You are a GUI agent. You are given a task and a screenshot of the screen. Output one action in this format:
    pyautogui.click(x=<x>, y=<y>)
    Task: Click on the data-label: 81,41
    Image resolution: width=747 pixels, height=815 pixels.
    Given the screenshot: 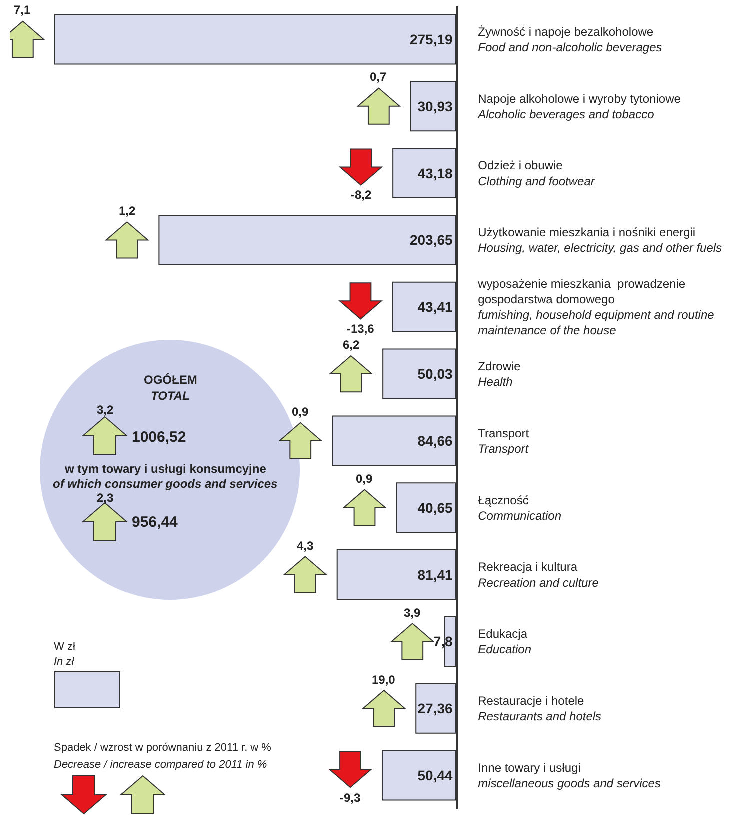 What is the action you would take?
    pyautogui.click(x=435, y=574)
    